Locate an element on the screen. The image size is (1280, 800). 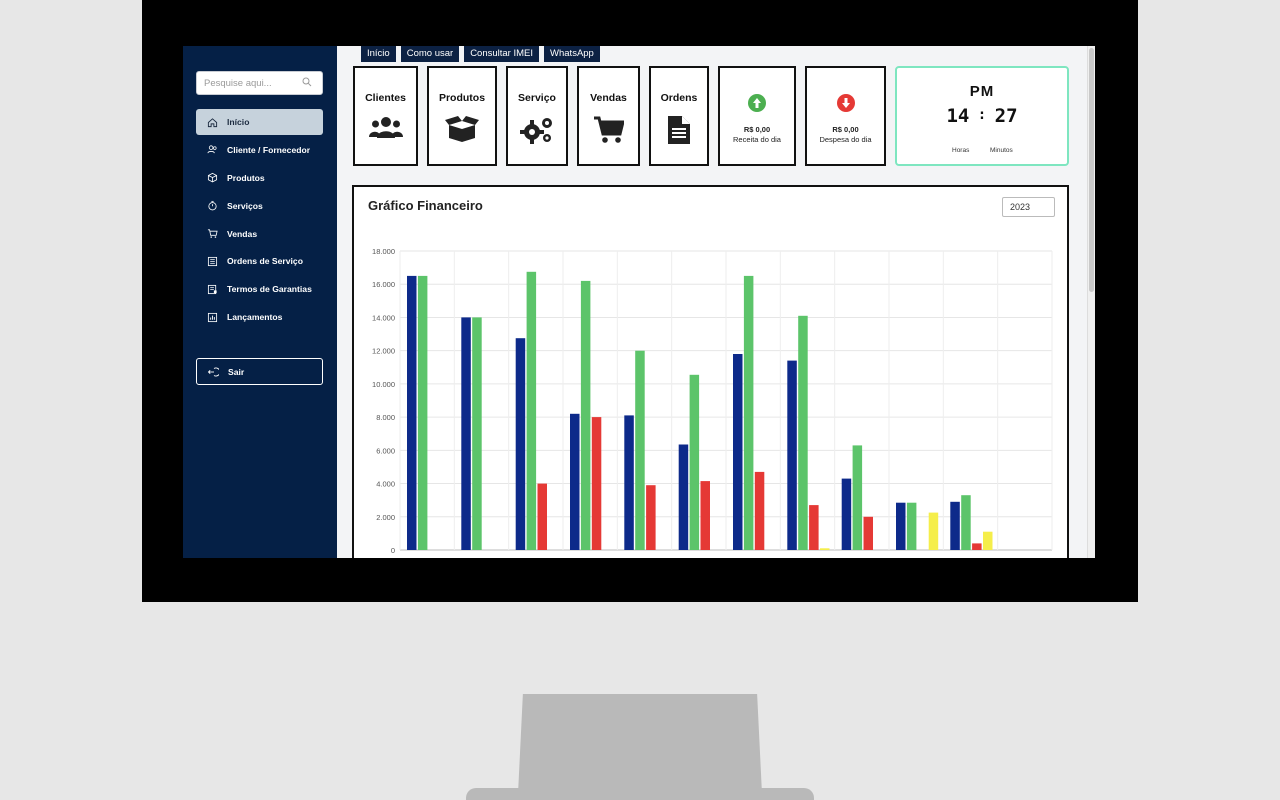
logout-label: Sair is located at coordinates (236, 371).